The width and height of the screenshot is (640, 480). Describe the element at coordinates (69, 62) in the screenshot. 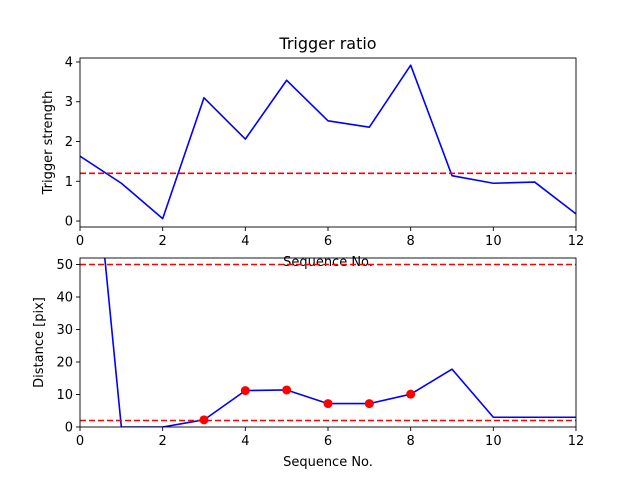

I see `y-tick-label: 4` at that location.